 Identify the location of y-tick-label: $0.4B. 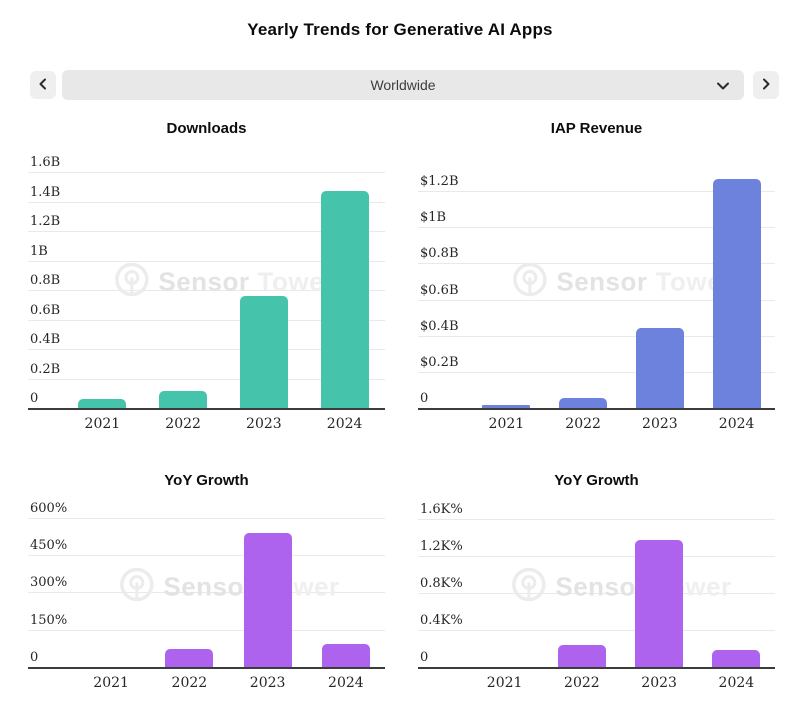
(439, 326).